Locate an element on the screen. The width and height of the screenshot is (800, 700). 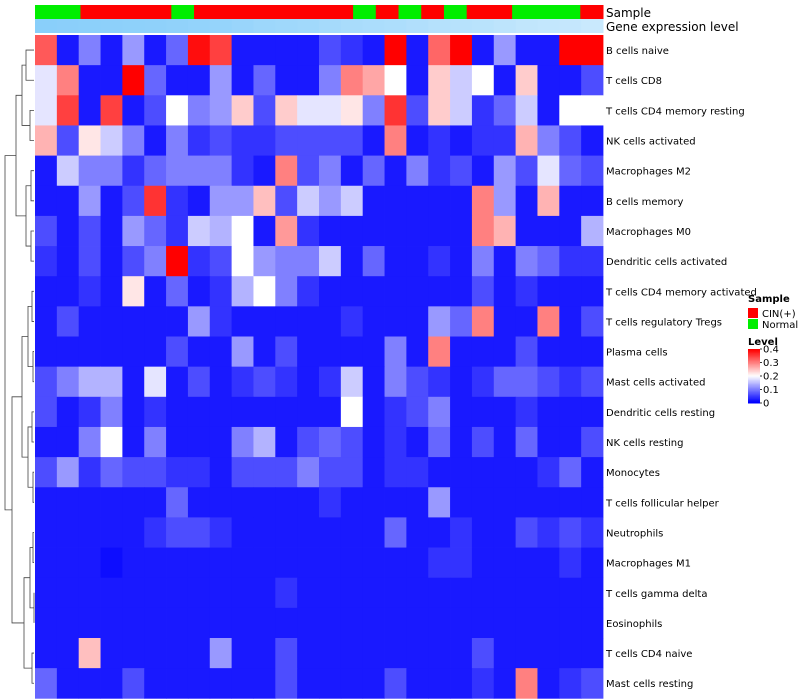
row-label: T cells follicular helper is located at coordinates (662, 503).